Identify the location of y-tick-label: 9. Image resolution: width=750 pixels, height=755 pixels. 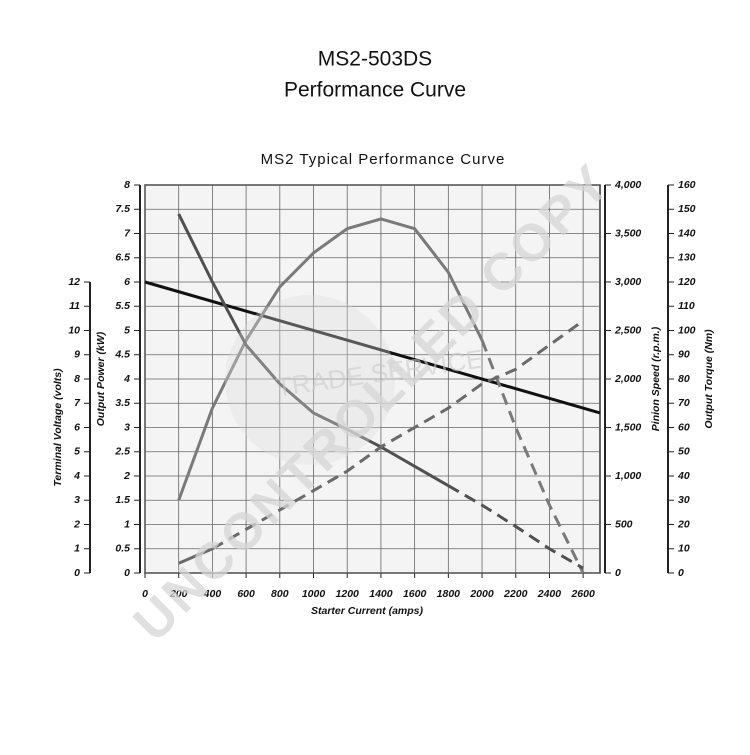
(77, 355).